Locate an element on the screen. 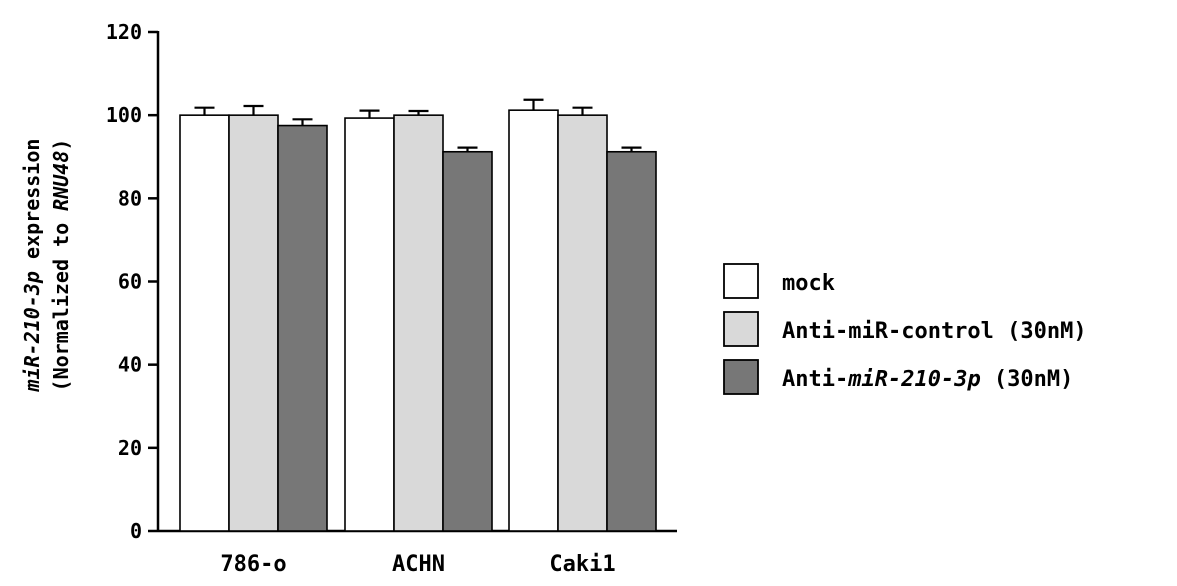  y-tick-label: 60 is located at coordinates (130, 282).